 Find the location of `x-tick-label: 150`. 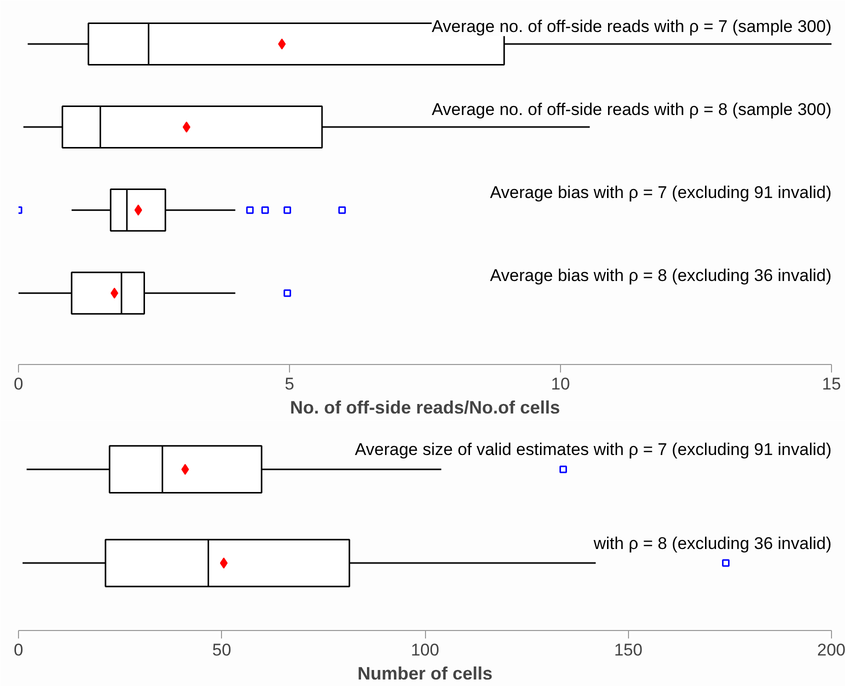

x-tick-label: 150 is located at coordinates (628, 650).